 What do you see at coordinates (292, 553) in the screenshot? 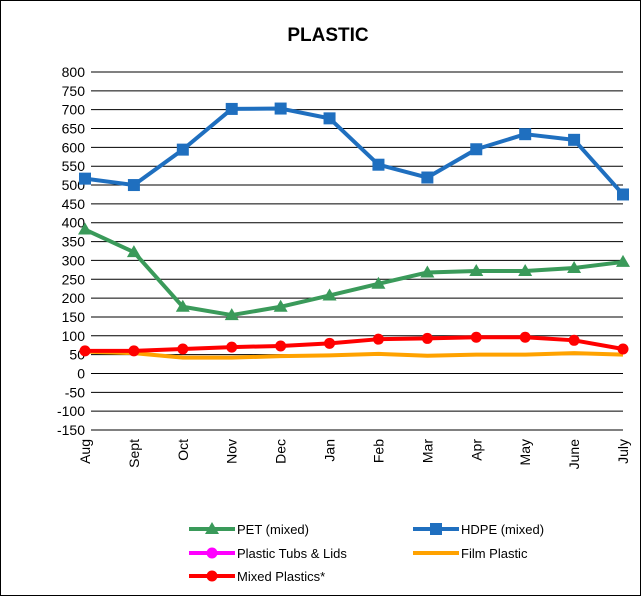
I see `legend-label: Plastic Tubs & Lids` at bounding box center [292, 553].